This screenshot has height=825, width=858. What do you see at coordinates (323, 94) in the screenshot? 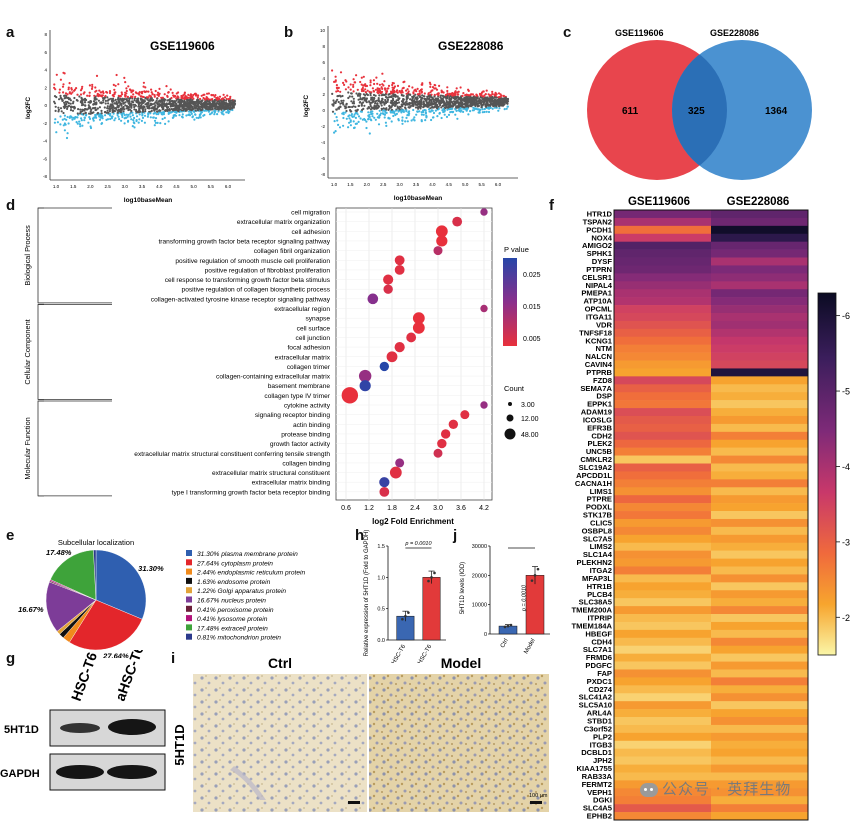
I see `y-tick-label: 2` at bounding box center [323, 94].